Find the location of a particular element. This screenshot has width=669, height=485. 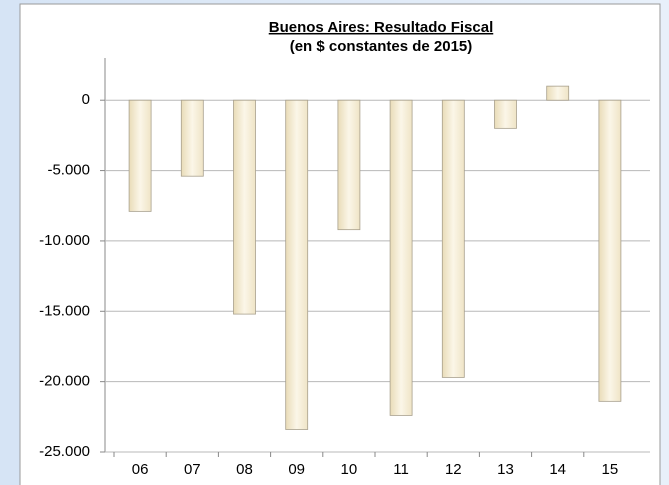

x-tick-label: 09 is located at coordinates (296, 469).